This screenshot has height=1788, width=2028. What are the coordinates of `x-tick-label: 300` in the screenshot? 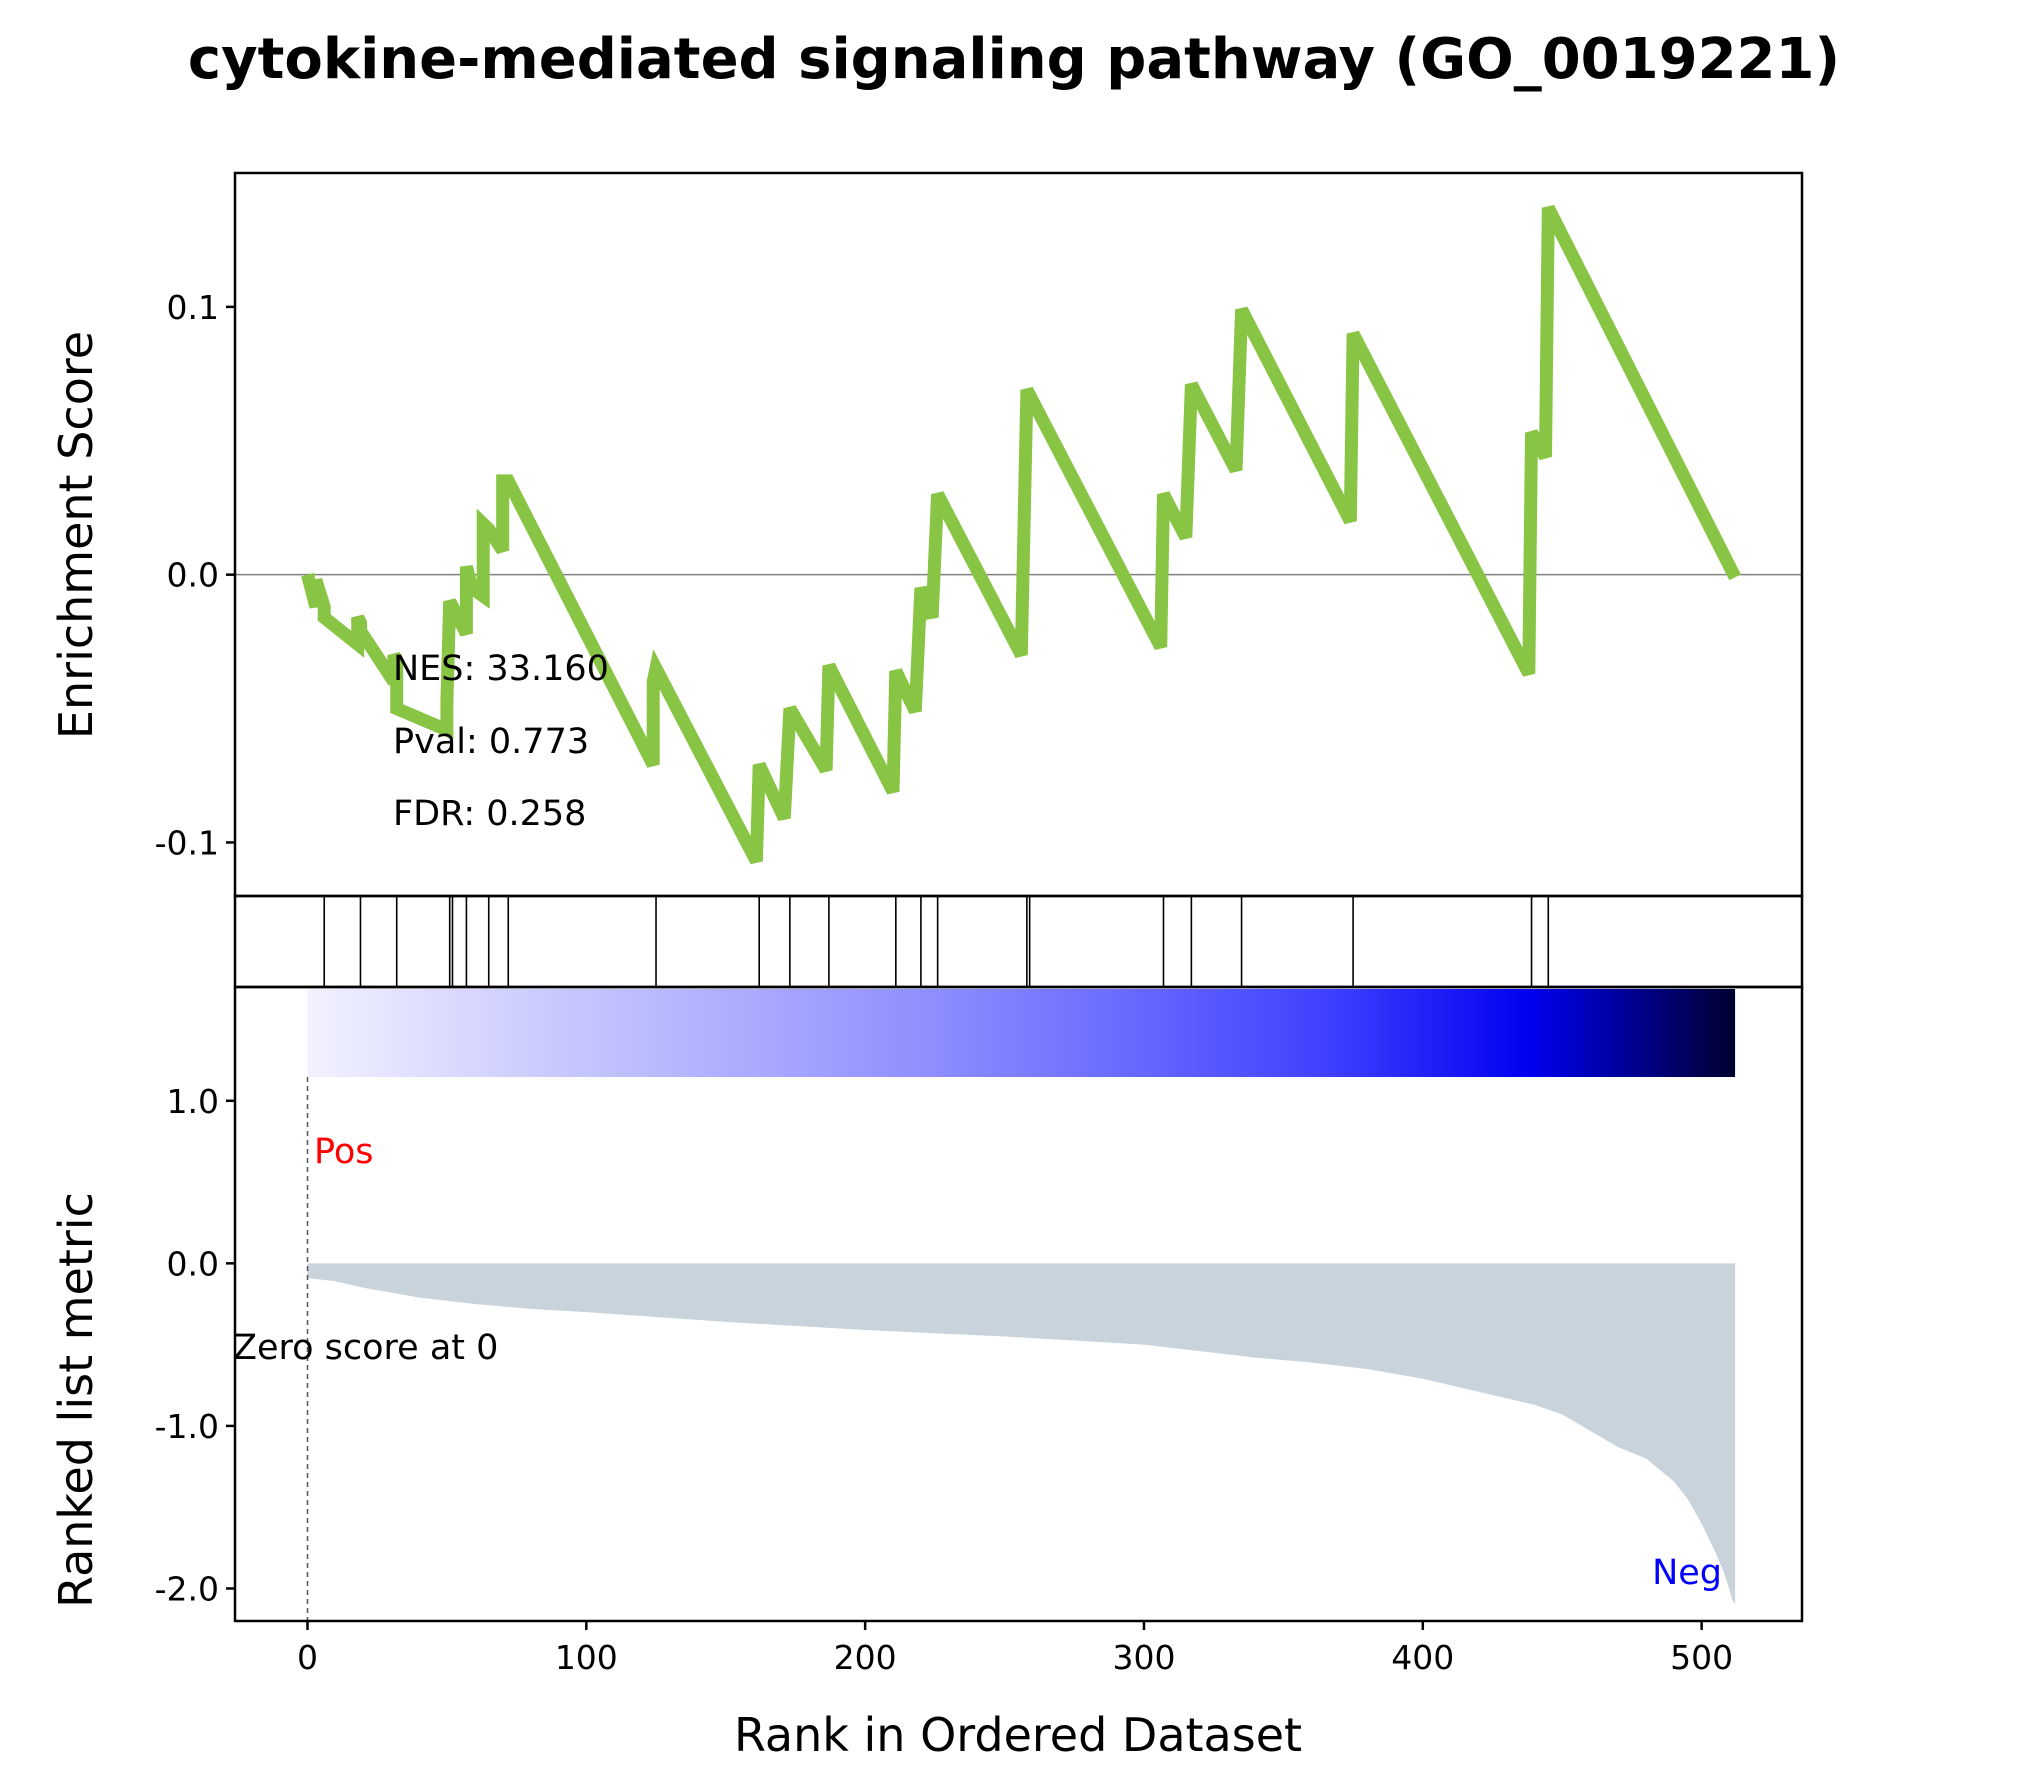 It's located at (1143, 1657).